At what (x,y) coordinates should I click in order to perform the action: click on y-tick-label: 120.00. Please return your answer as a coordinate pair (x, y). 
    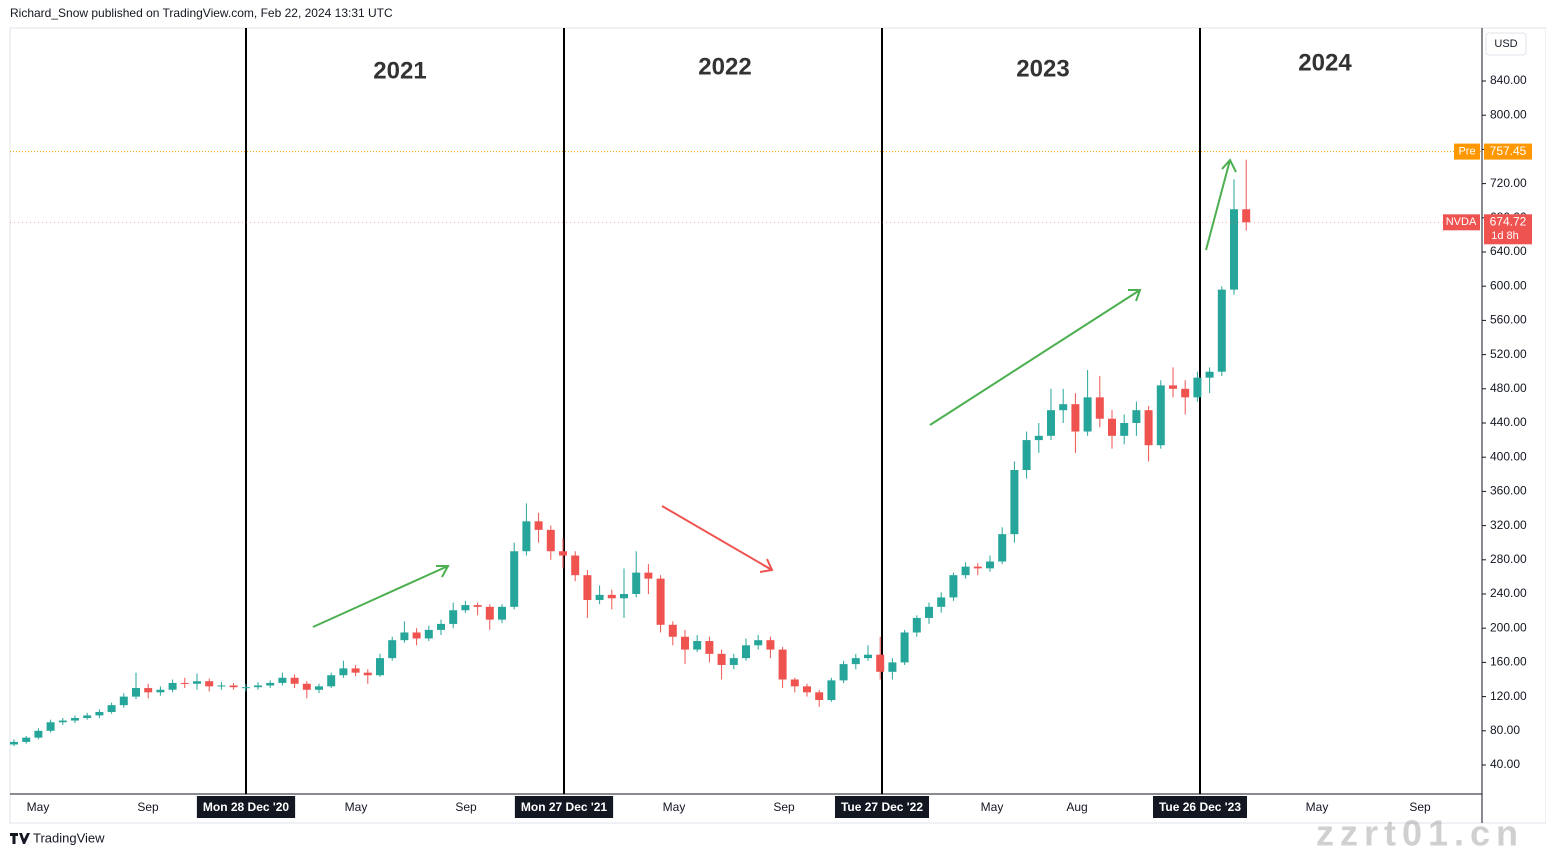
    Looking at the image, I should click on (1508, 696).